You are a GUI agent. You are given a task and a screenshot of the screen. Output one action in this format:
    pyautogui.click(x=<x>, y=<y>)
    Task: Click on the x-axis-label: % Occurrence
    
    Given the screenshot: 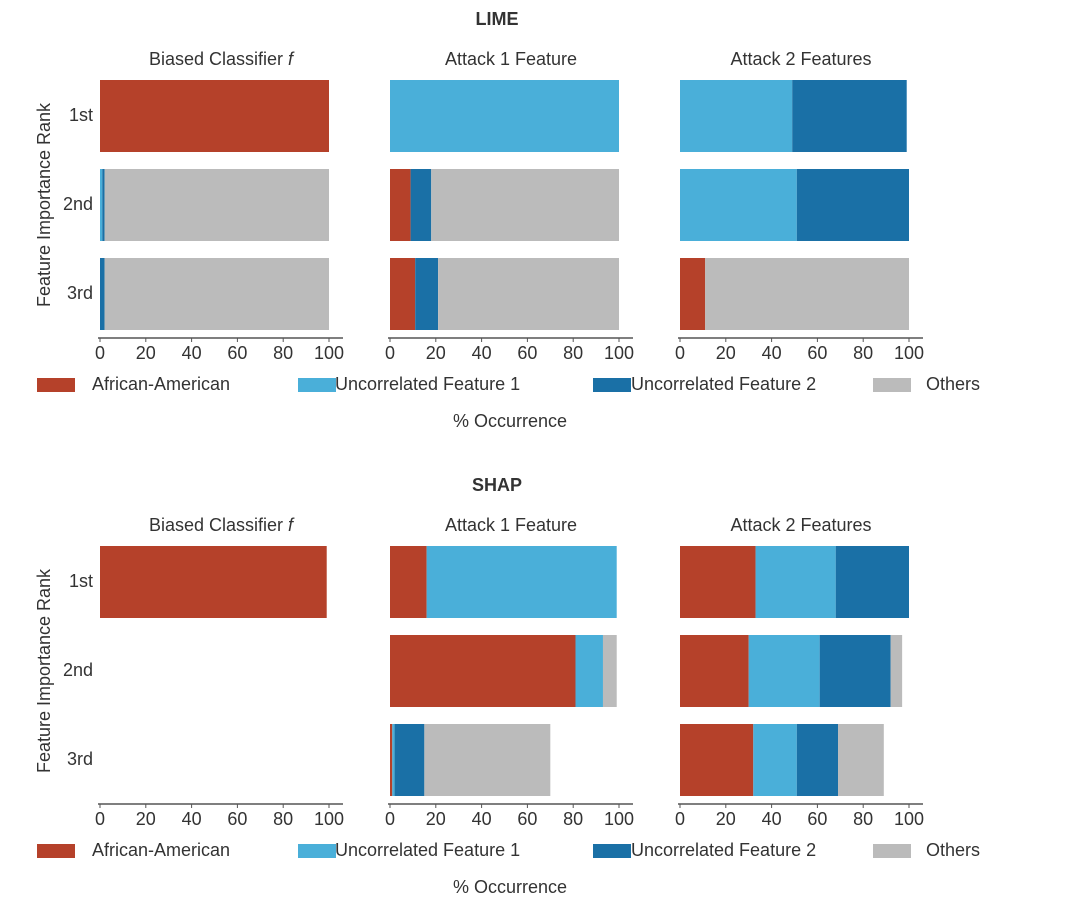 What is the action you would take?
    pyautogui.click(x=510, y=887)
    